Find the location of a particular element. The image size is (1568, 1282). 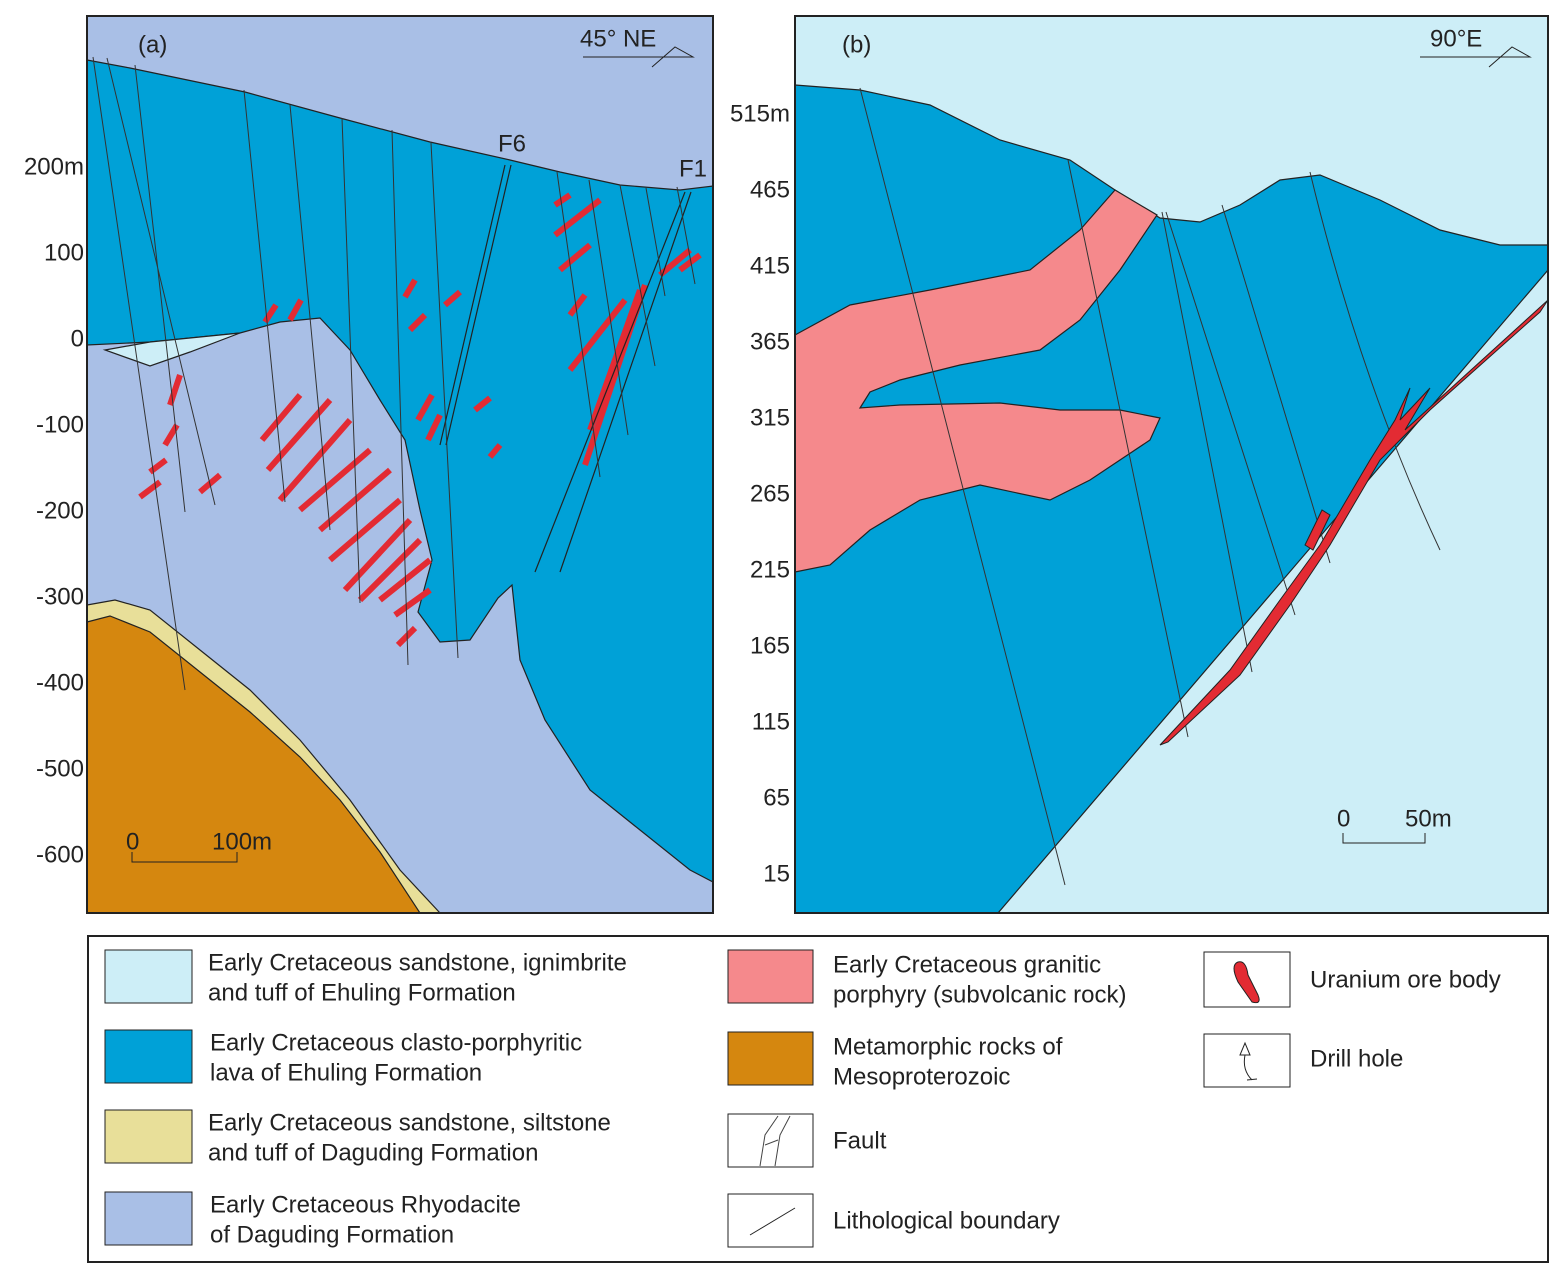

legend-label: Early Cretaceous clasto-porphyritic is located at coordinates (396, 1042).